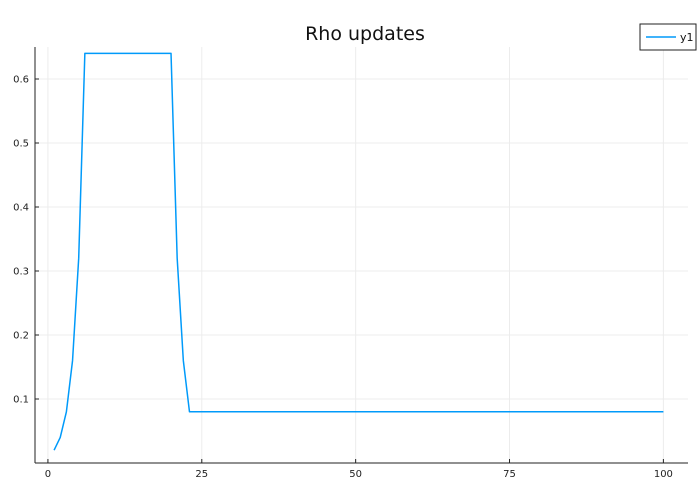 The image size is (700, 500). I want to click on y-tick-label: 0.3, so click(21, 272).